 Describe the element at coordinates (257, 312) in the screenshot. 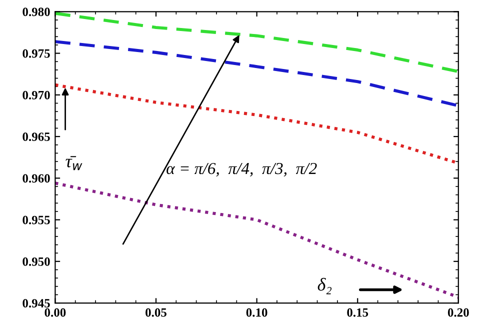

I see `x-tick-label: 0.10` at that location.